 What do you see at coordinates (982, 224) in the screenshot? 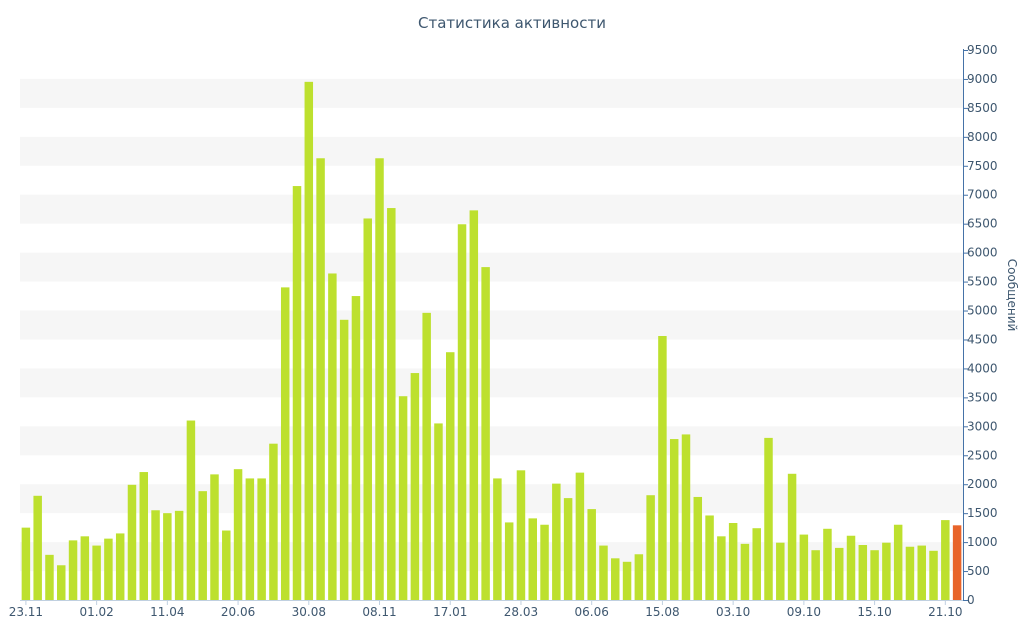
I see `y-tick-label: 6500` at bounding box center [982, 224].